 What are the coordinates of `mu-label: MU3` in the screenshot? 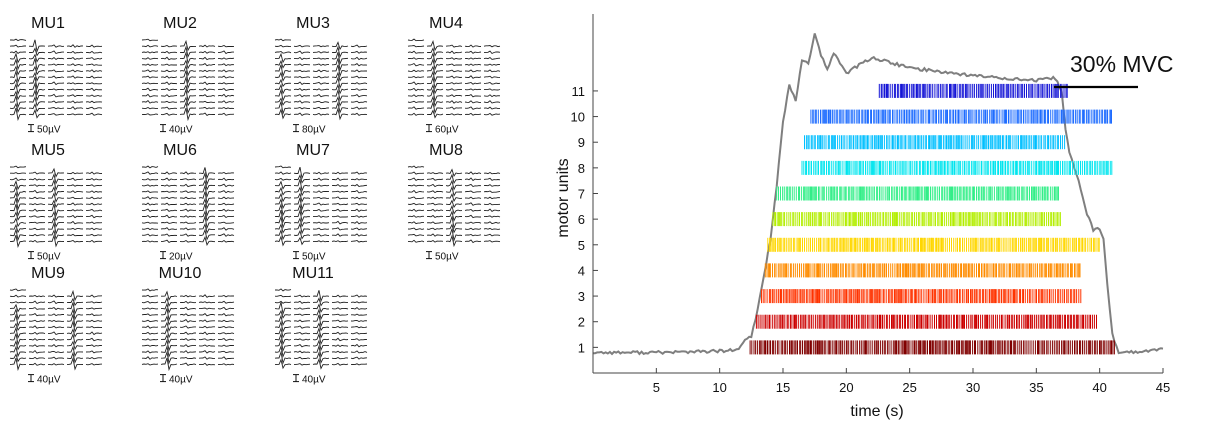 It's located at (313, 23).